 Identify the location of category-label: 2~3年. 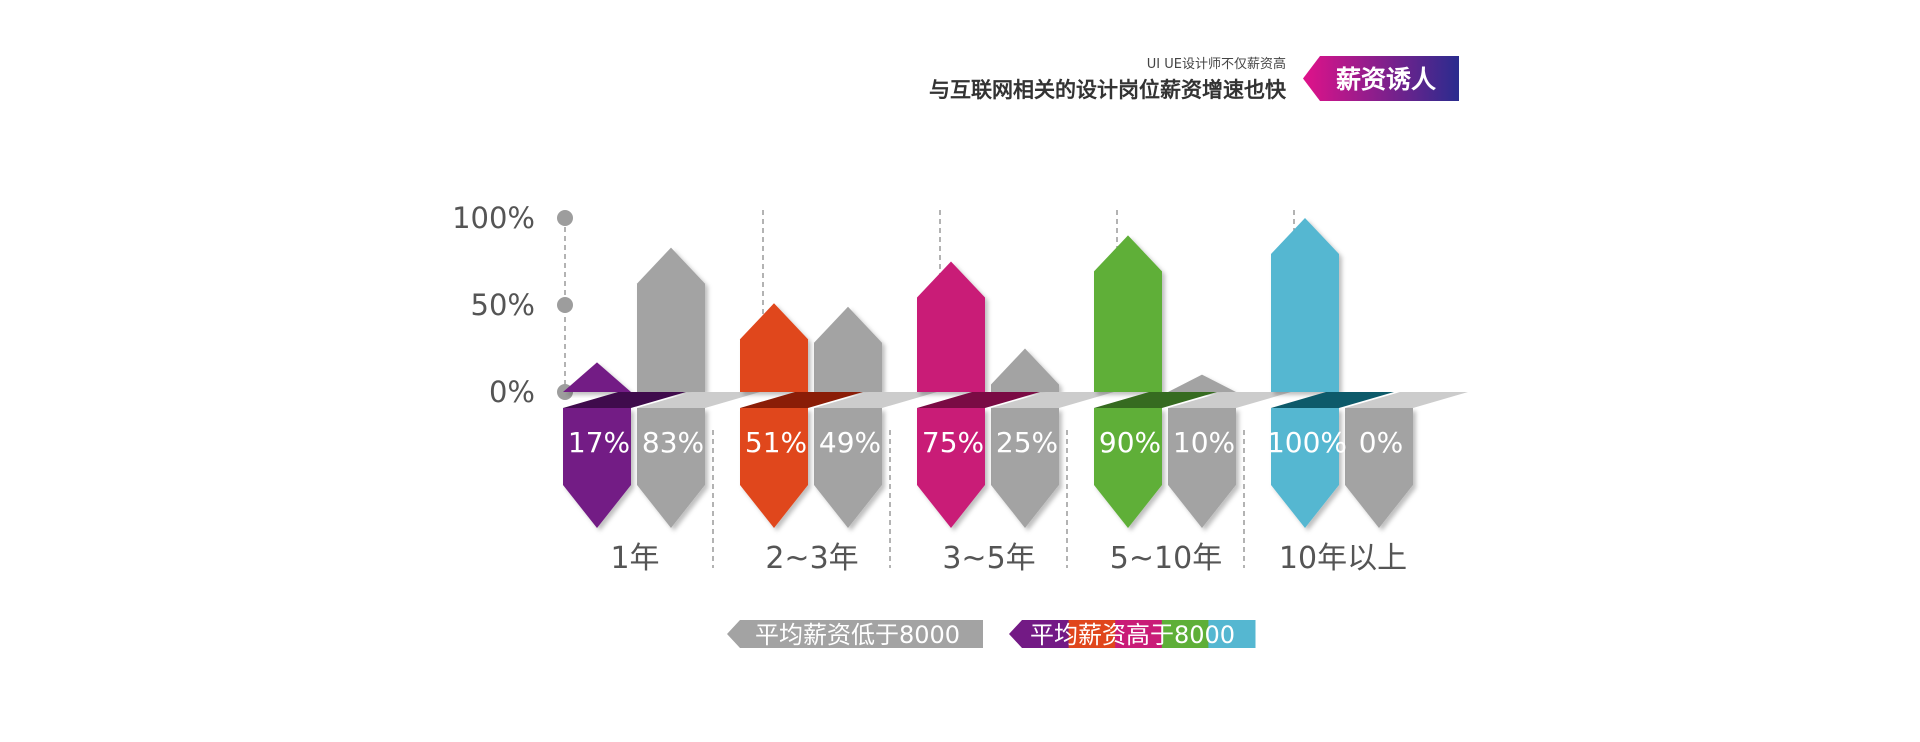
(811, 558).